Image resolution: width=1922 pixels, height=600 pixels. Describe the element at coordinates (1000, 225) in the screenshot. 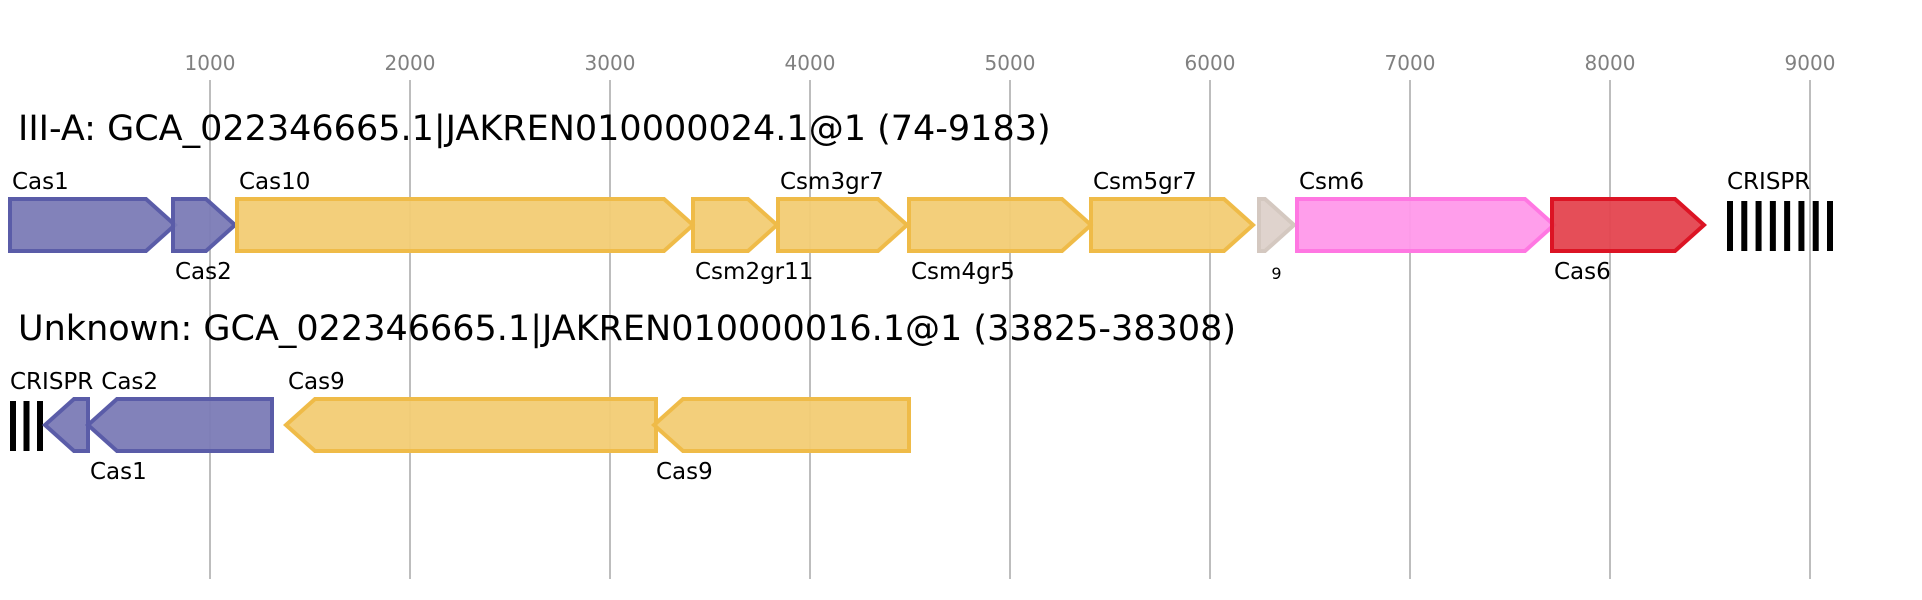

I see `gene-arrow-csm4gr5` at that location.